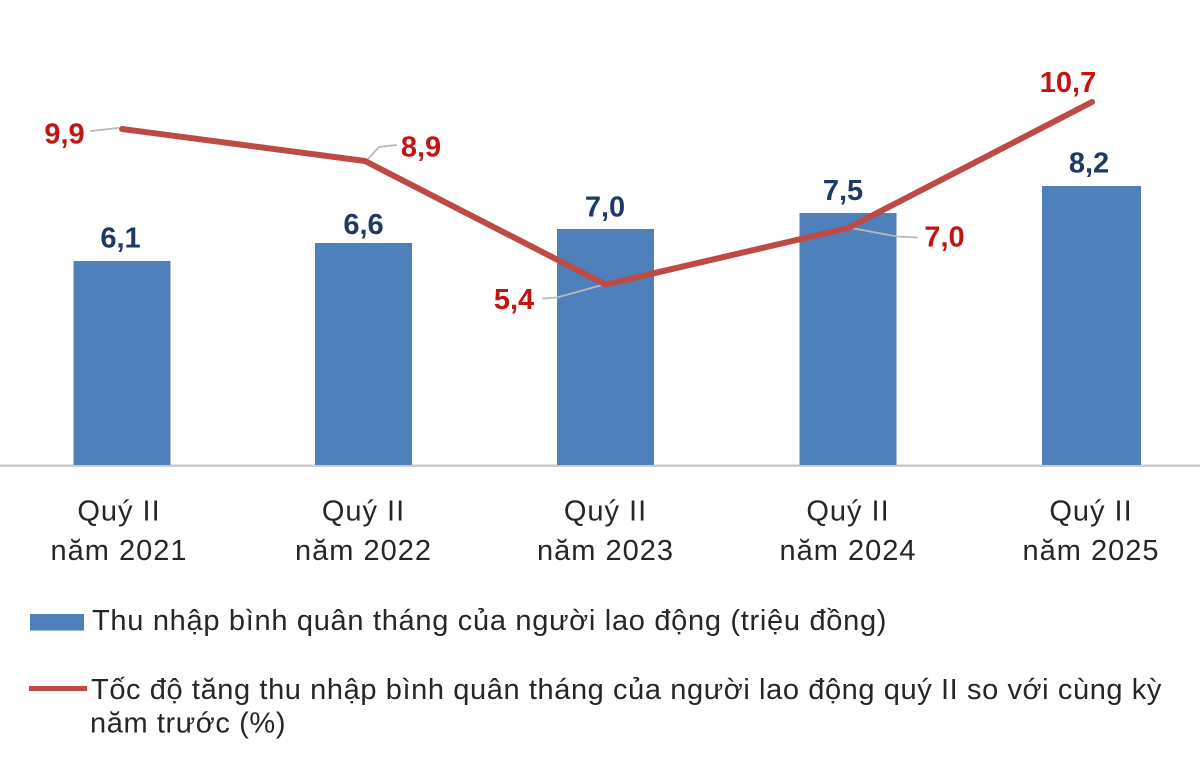 Image resolution: width=1200 pixels, height=770 pixels. I want to click on svg-text: 6,1, so click(120, 239).